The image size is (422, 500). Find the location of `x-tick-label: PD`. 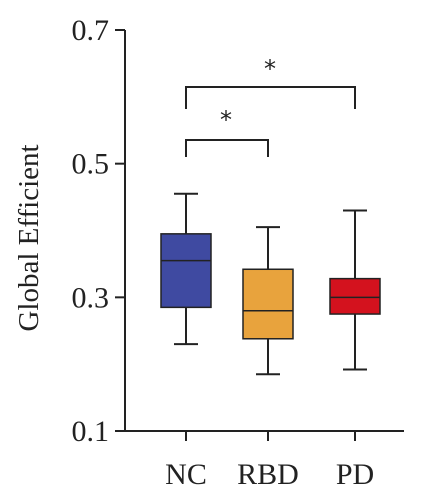

x-tick-label: PD is located at coordinates (355, 474).